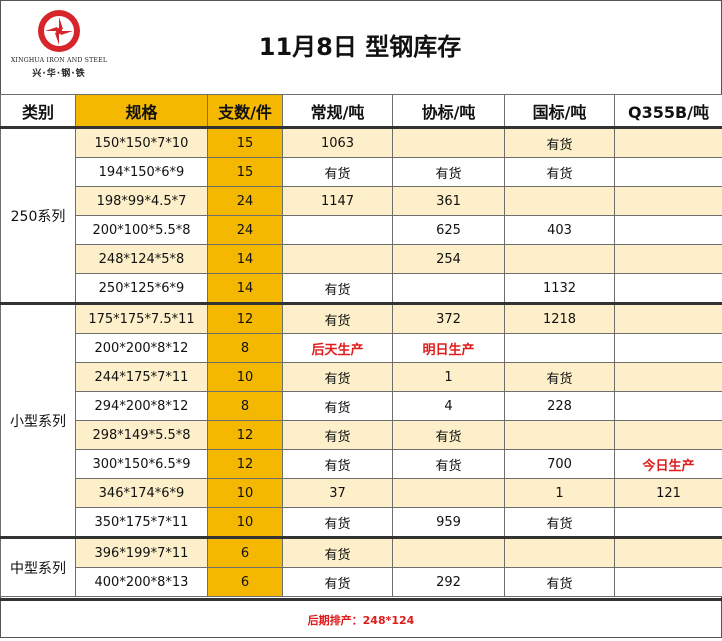  What do you see at coordinates (360, 47) in the screenshot?
I see `page-title: 11月8日 型钢库存` at bounding box center [360, 47].